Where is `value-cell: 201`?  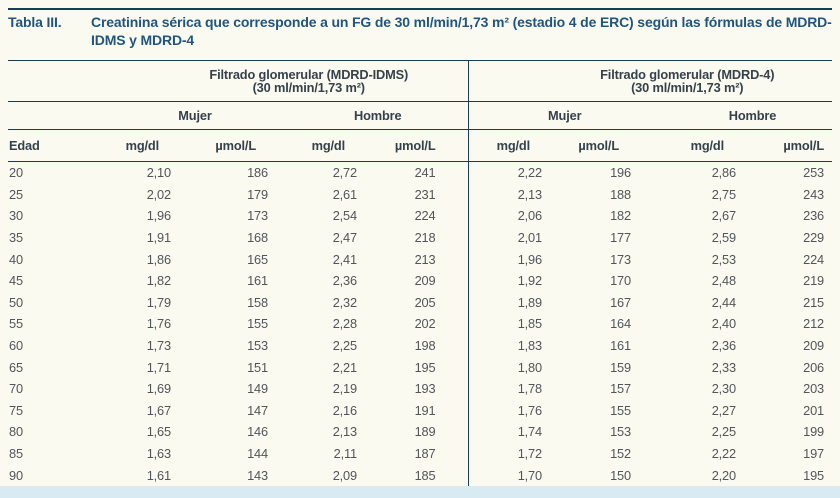 value-cell: 201 is located at coordinates (814, 410).